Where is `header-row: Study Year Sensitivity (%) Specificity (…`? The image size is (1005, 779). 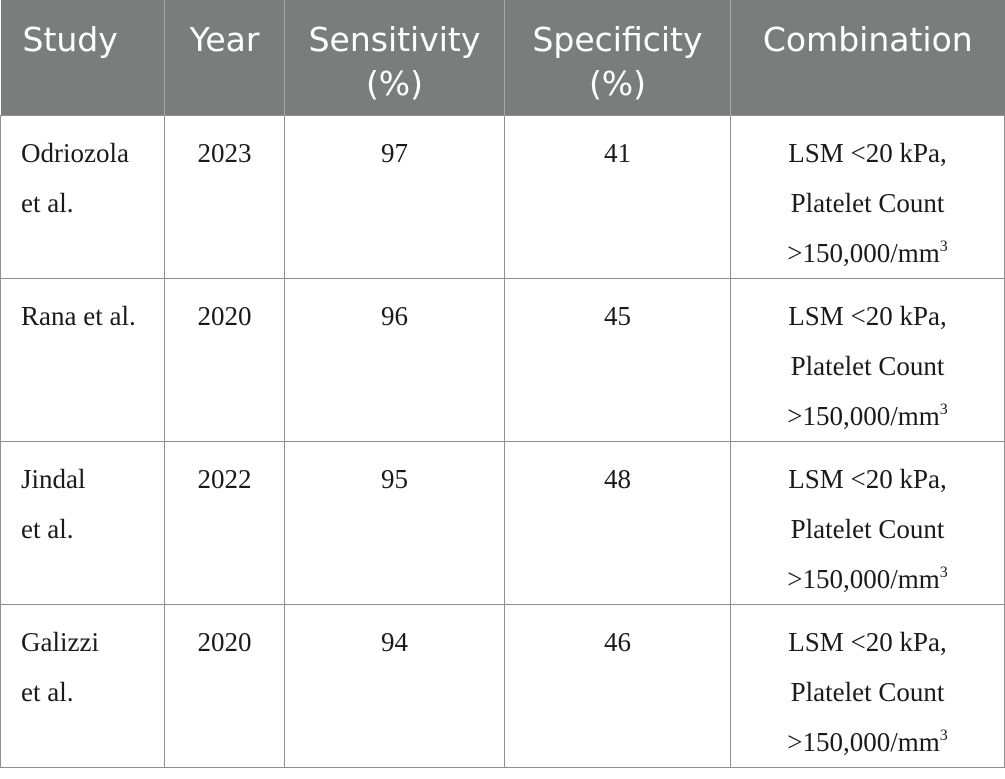
header-row: Study Year Sensitivity (%) Specificity (… is located at coordinates (502, 57).